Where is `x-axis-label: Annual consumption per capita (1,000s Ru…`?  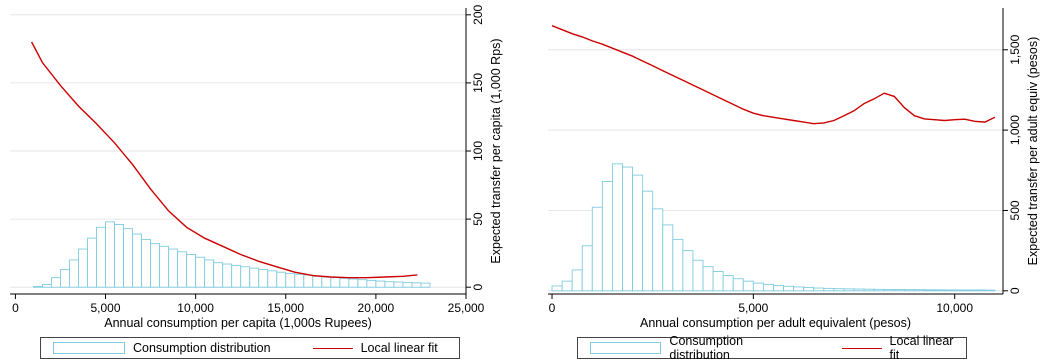
x-axis-label: Annual consumption per capita (1,000s Ru… is located at coordinates (238, 323).